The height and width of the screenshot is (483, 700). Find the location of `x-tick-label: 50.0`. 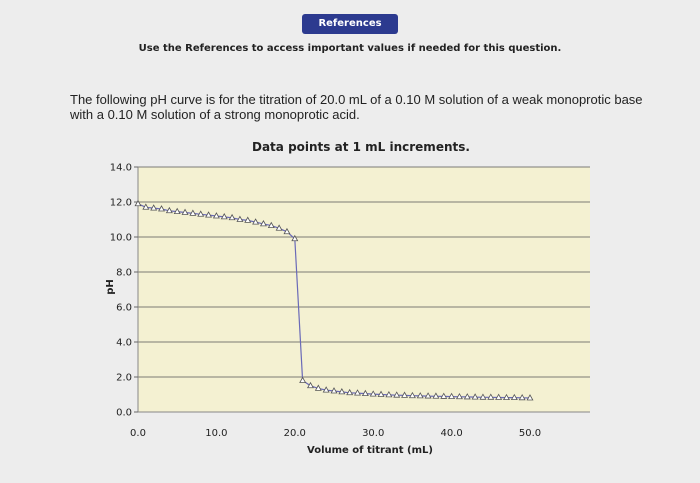

x-tick-label: 50.0 is located at coordinates (530, 433).